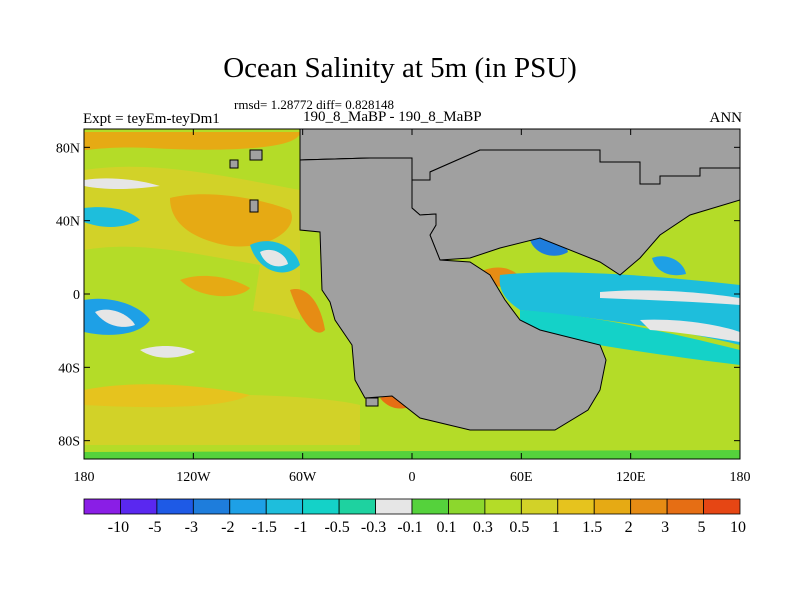  I want to click on colorbar-label: -0.3, so click(373, 527).